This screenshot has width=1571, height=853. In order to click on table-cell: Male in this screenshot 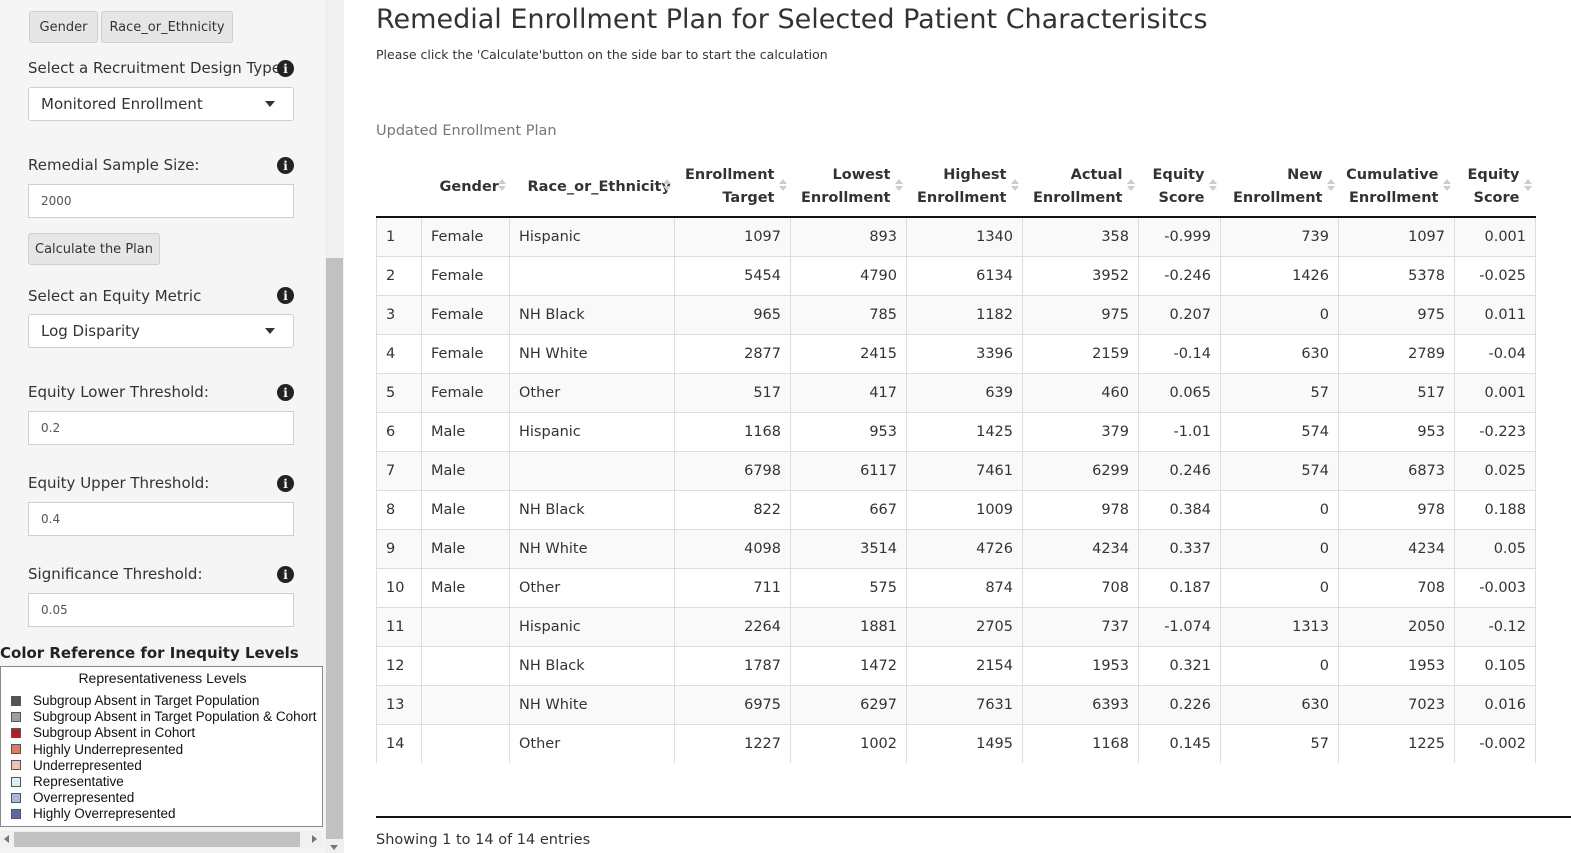, I will do `click(465, 470)`.